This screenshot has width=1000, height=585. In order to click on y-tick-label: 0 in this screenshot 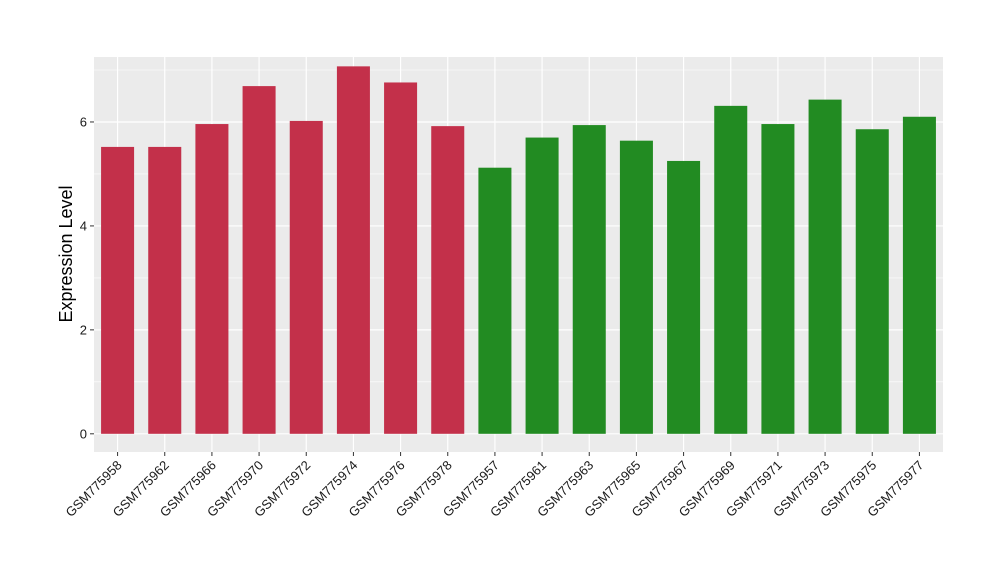, I will do `click(83, 433)`.